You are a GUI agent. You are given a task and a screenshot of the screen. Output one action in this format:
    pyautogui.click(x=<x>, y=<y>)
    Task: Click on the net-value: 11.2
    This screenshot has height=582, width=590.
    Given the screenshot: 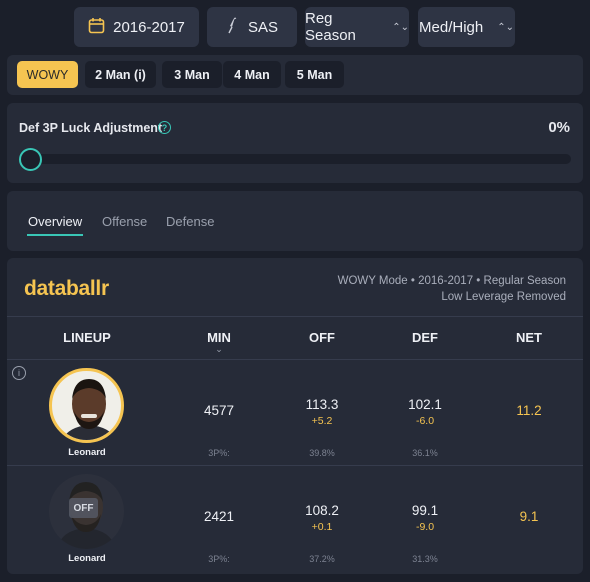 What is the action you would take?
    pyautogui.click(x=529, y=410)
    